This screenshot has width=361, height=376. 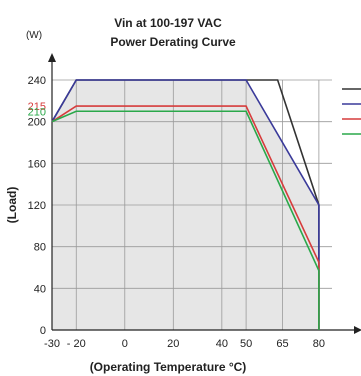 I want to click on x-tick-label: -30, so click(x=52, y=344).